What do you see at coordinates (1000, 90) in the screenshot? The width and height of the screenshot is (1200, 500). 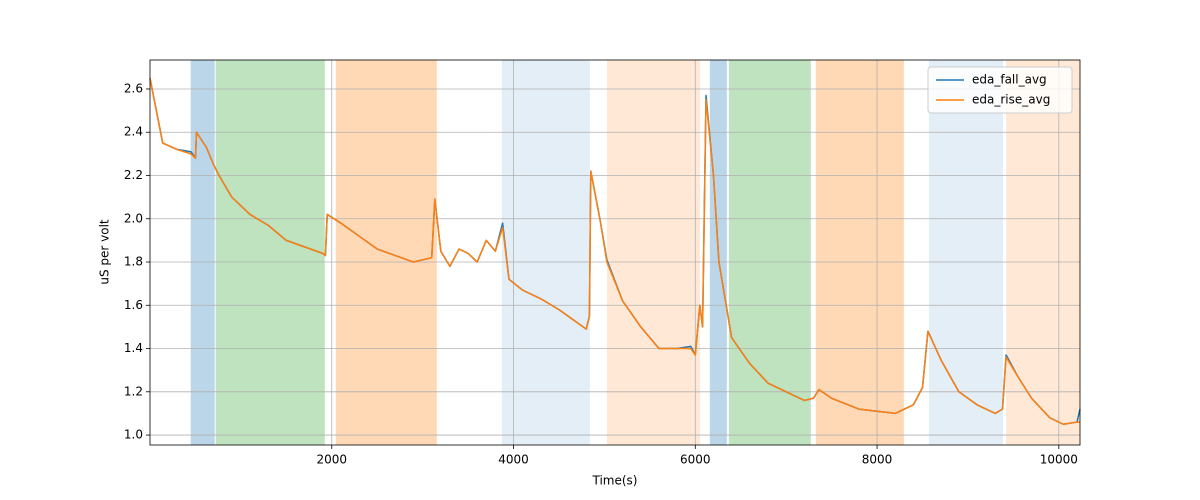 I see `legend-box` at bounding box center [1000, 90].